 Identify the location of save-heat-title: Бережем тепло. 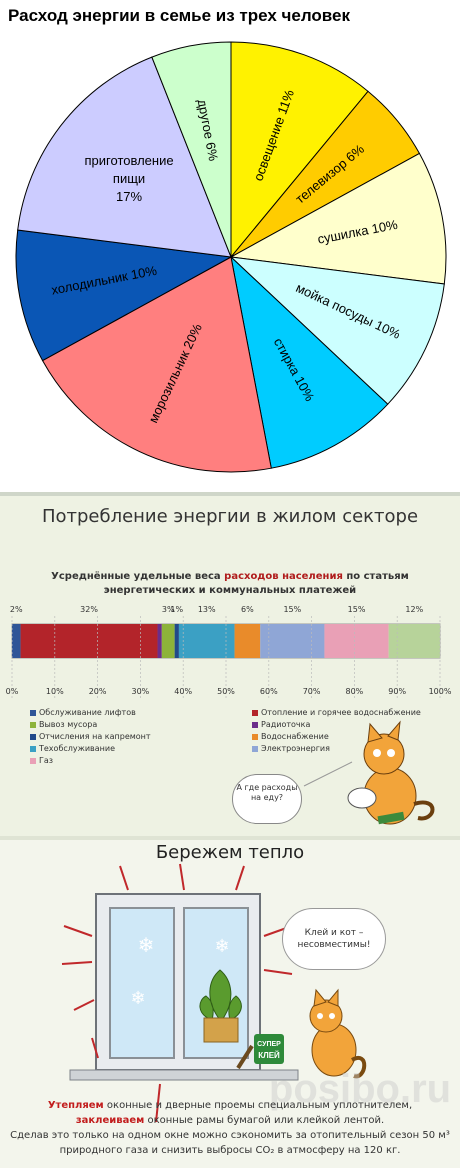
(230, 852).